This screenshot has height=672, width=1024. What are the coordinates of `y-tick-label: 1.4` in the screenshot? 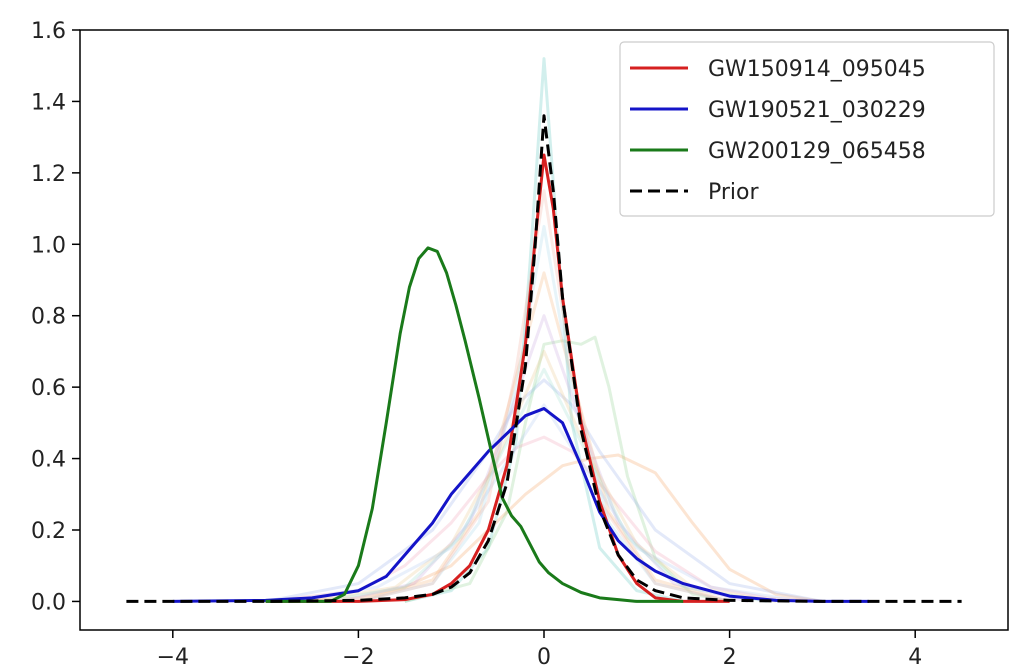 It's located at (48, 102).